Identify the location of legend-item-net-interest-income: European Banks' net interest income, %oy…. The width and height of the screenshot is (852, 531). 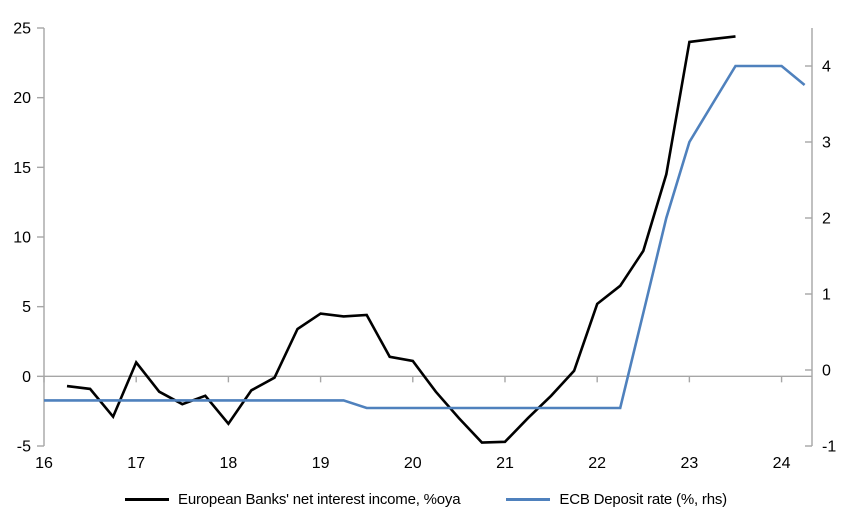
(293, 499).